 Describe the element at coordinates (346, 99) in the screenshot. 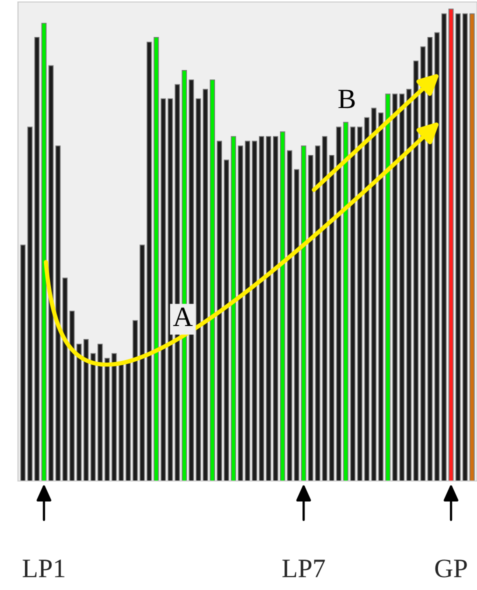

I see `annotation: B` at that location.